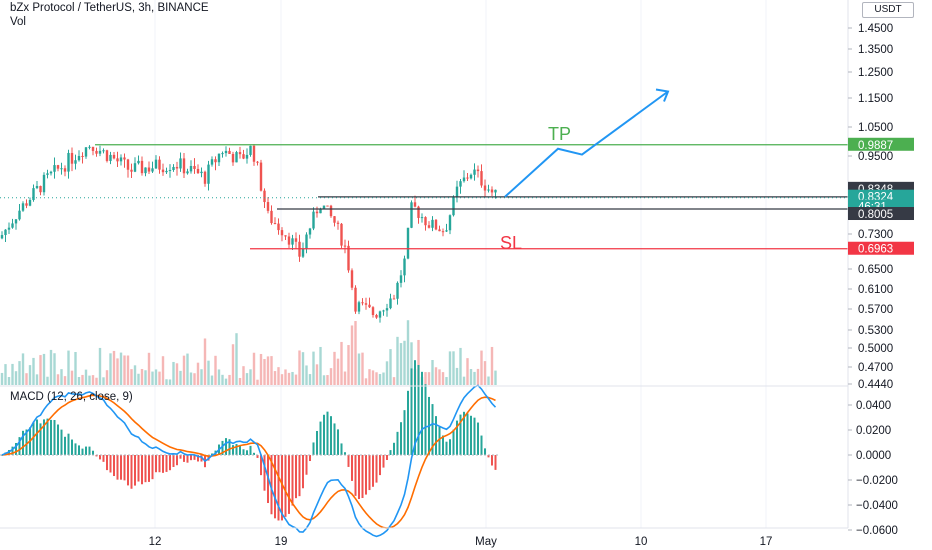 The width and height of the screenshot is (932, 550). I want to click on currency-button: USDT, so click(888, 10).